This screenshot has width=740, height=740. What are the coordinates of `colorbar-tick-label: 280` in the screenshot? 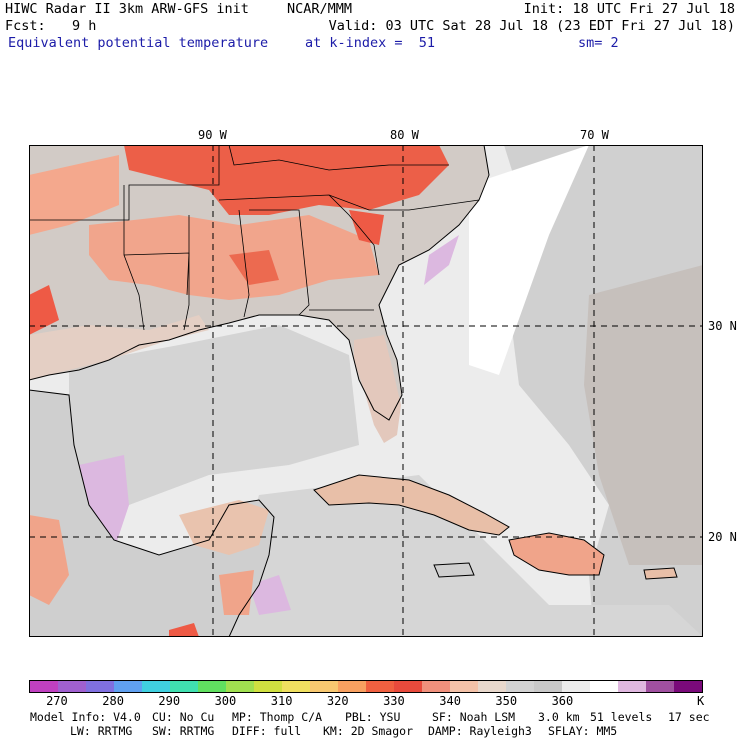 It's located at (113, 701).